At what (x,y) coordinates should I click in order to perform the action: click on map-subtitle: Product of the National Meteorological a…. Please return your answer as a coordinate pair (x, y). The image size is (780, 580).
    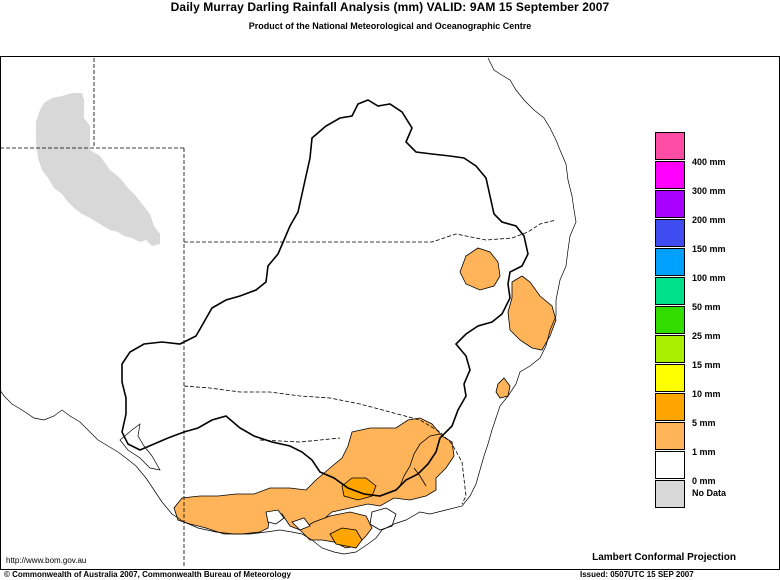
    Looking at the image, I should click on (390, 26).